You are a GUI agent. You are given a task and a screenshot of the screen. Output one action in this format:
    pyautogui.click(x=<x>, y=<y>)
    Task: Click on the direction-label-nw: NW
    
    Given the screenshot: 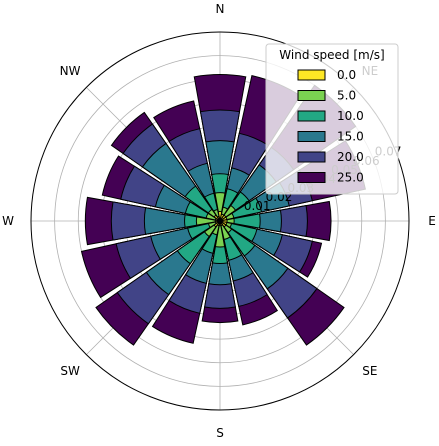 What is the action you would take?
    pyautogui.click(x=70, y=71)
    